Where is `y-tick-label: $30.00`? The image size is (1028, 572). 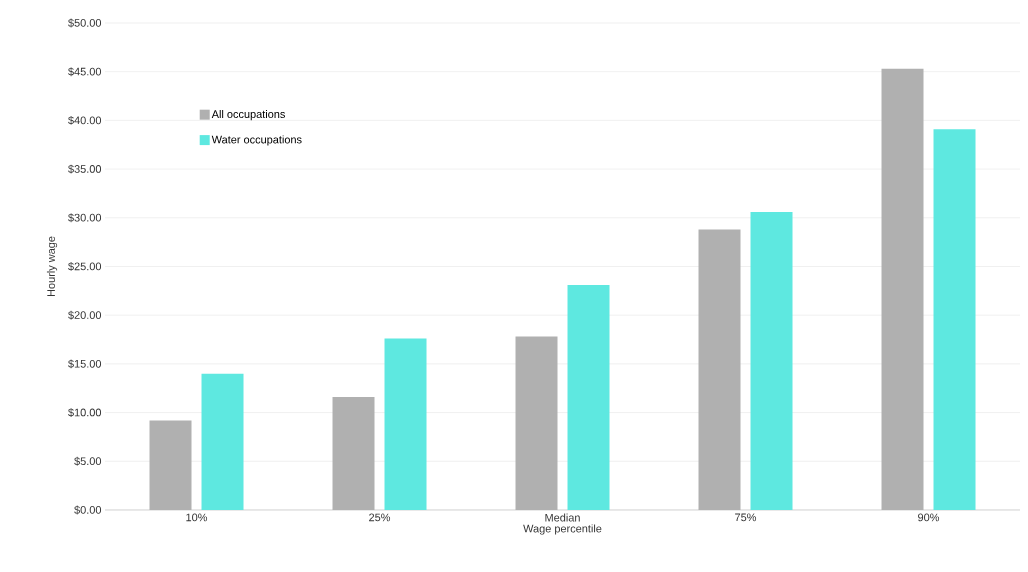
y-tick-label: $30.00 is located at coordinates (85, 218).